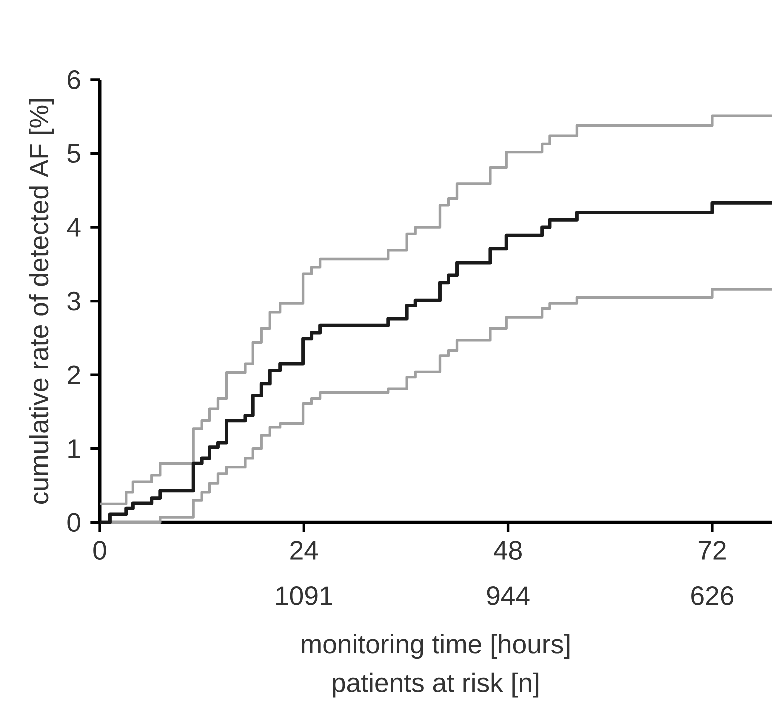 The width and height of the screenshot is (772, 705). I want to click on x-tick-label: 72, so click(712, 550).